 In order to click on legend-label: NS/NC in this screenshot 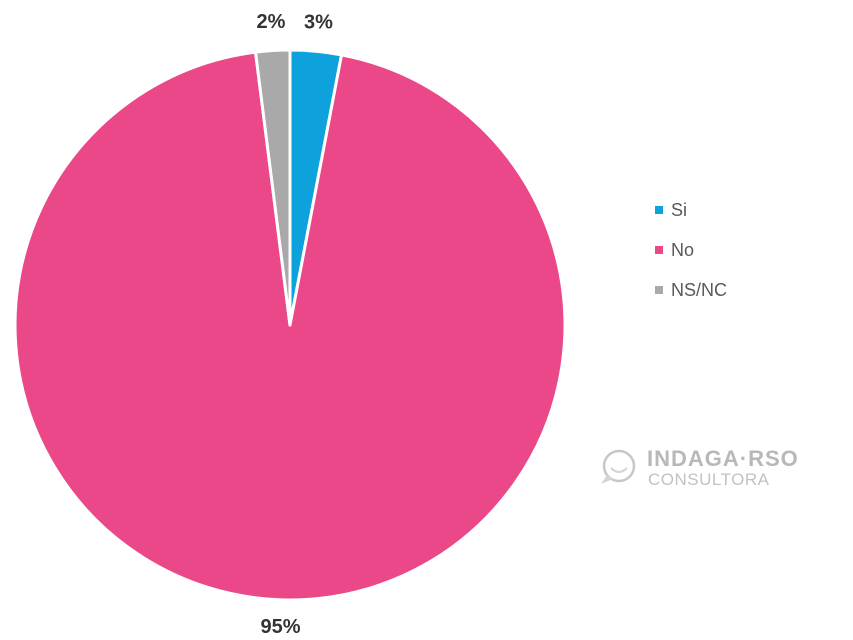, I will do `click(699, 289)`.